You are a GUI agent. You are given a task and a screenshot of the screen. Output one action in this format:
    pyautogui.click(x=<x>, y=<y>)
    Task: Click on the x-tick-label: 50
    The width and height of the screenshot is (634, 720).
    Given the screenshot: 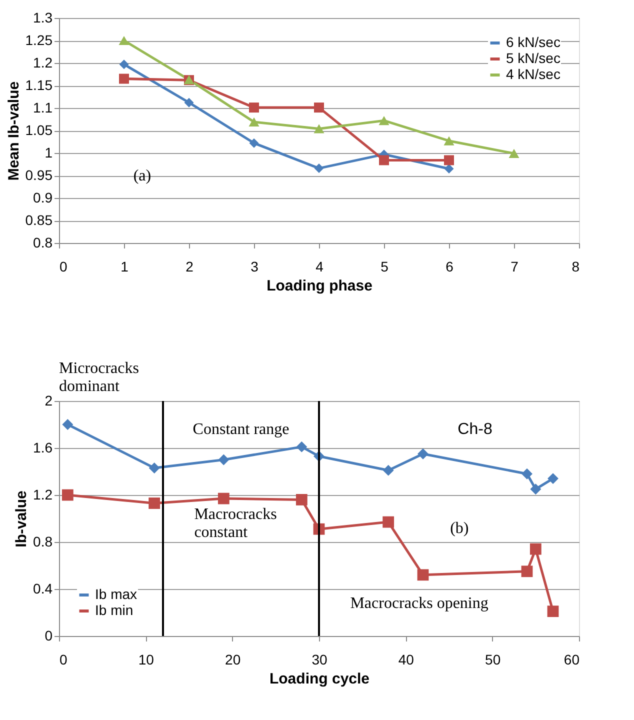 What is the action you would take?
    pyautogui.click(x=493, y=660)
    